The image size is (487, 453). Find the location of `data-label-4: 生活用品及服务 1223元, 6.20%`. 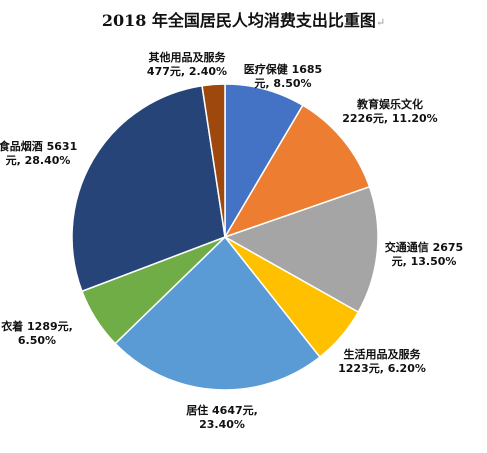

data-label-4: 生活用品及服务 1223元, 6.20% is located at coordinates (382, 361).